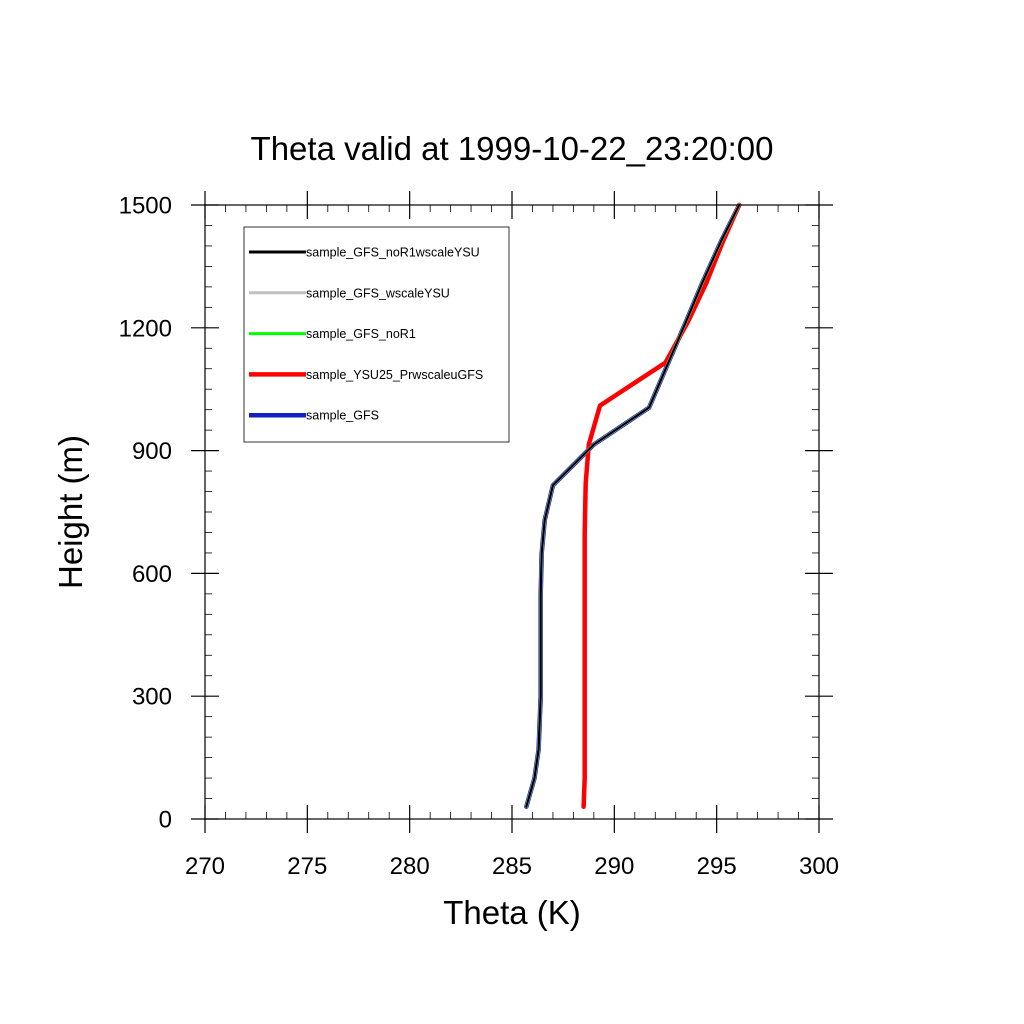 This screenshot has height=1024, width=1024. I want to click on x-tick-label: 275, so click(307, 866).